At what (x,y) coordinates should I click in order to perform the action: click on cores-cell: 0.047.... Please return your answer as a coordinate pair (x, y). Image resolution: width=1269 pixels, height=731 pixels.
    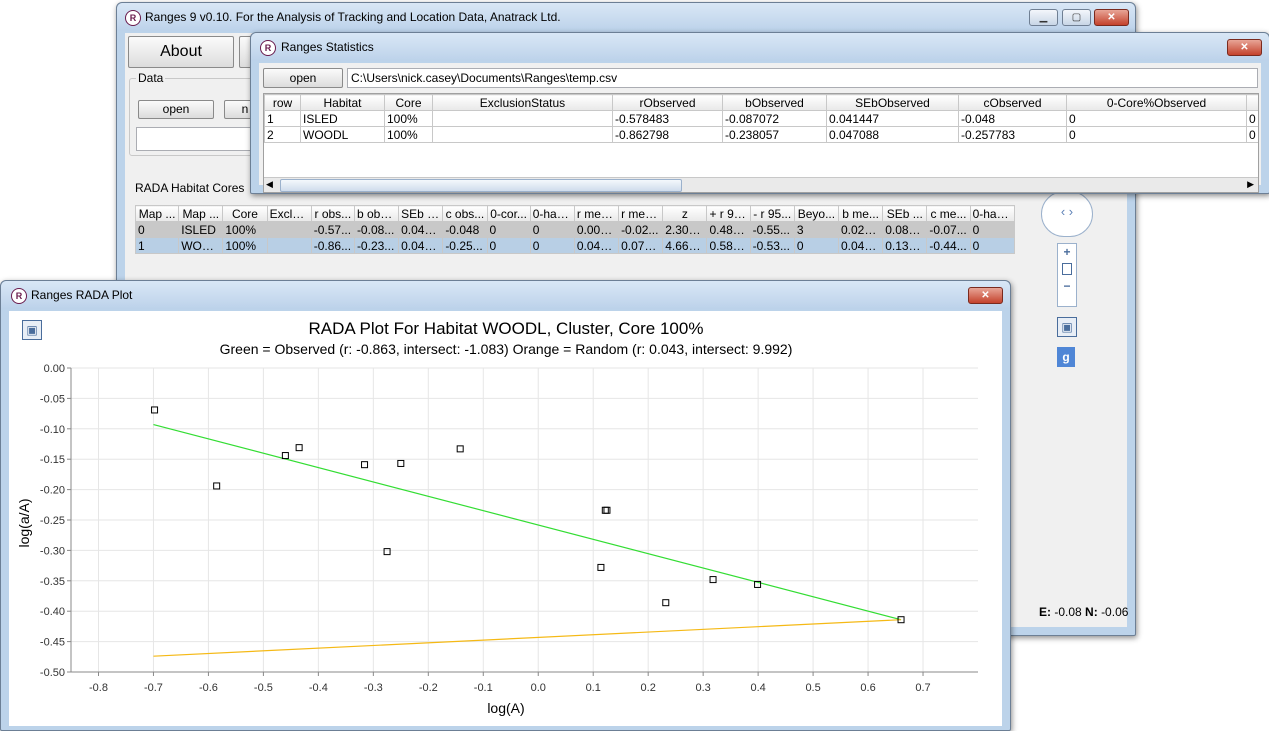
    Looking at the image, I should click on (421, 245).